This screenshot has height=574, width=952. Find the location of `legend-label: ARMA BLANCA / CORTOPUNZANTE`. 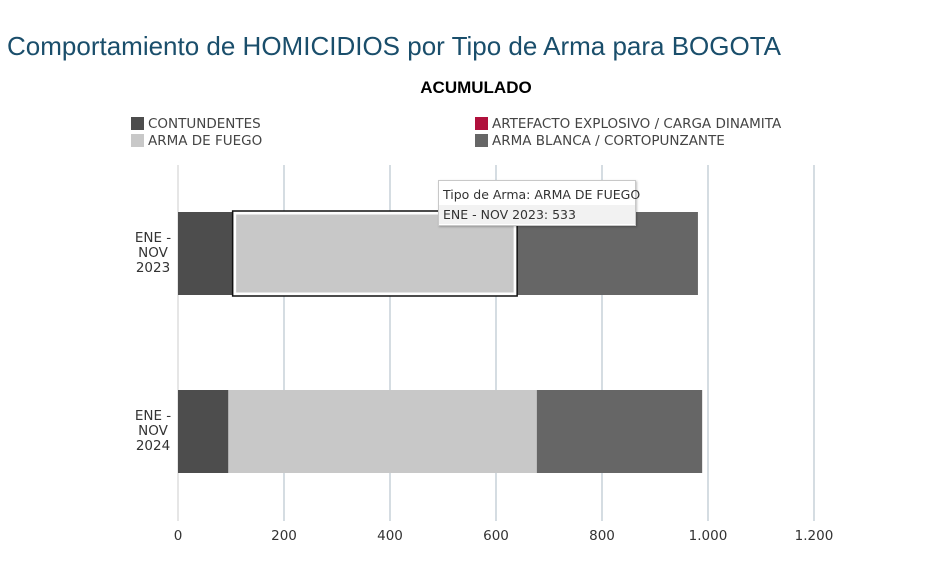

legend-label: ARMA BLANCA / CORTOPUNZANTE is located at coordinates (608, 141).